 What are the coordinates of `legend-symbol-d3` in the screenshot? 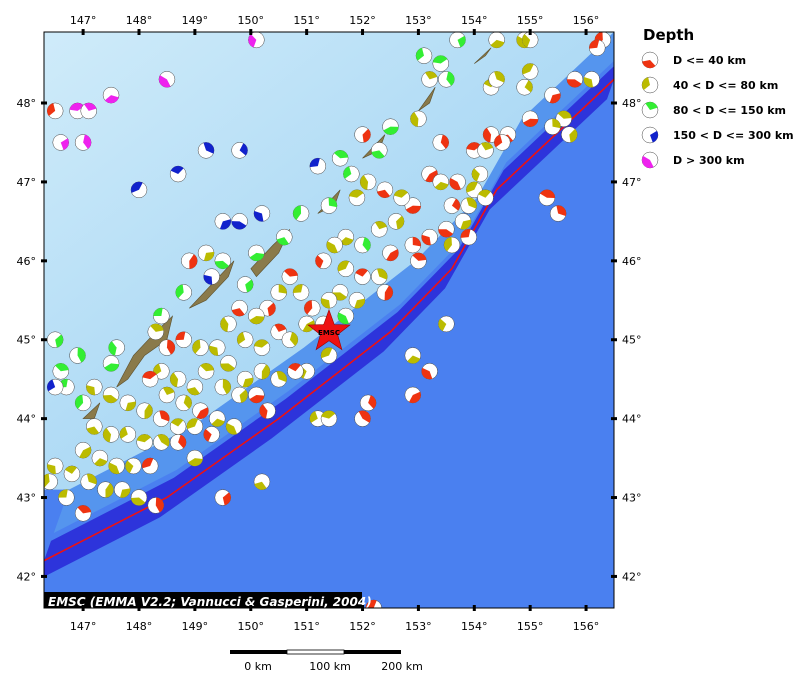 It's located at (650, 110).